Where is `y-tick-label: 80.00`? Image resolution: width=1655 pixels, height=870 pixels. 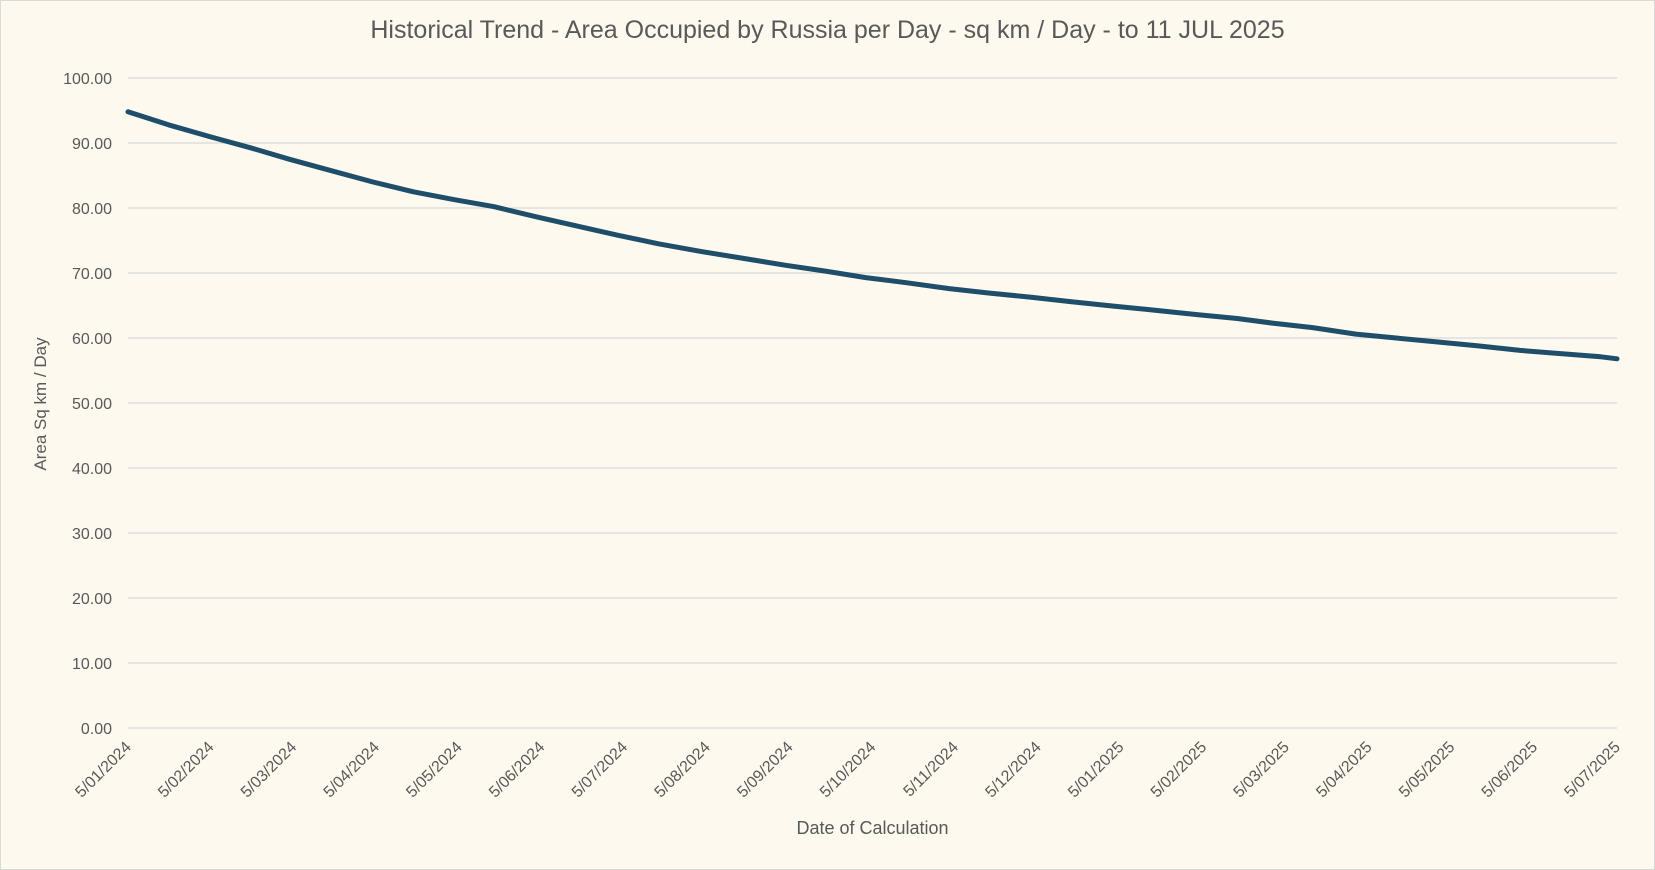 y-tick-label: 80.00 is located at coordinates (92, 209).